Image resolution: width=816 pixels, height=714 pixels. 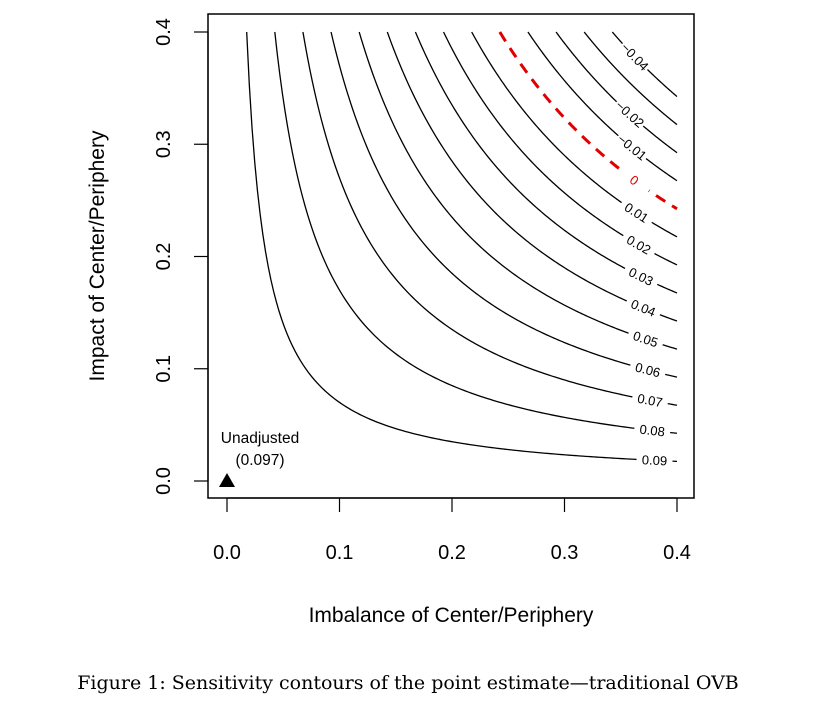 I want to click on y-tick-label: 0.2, so click(x=164, y=257).